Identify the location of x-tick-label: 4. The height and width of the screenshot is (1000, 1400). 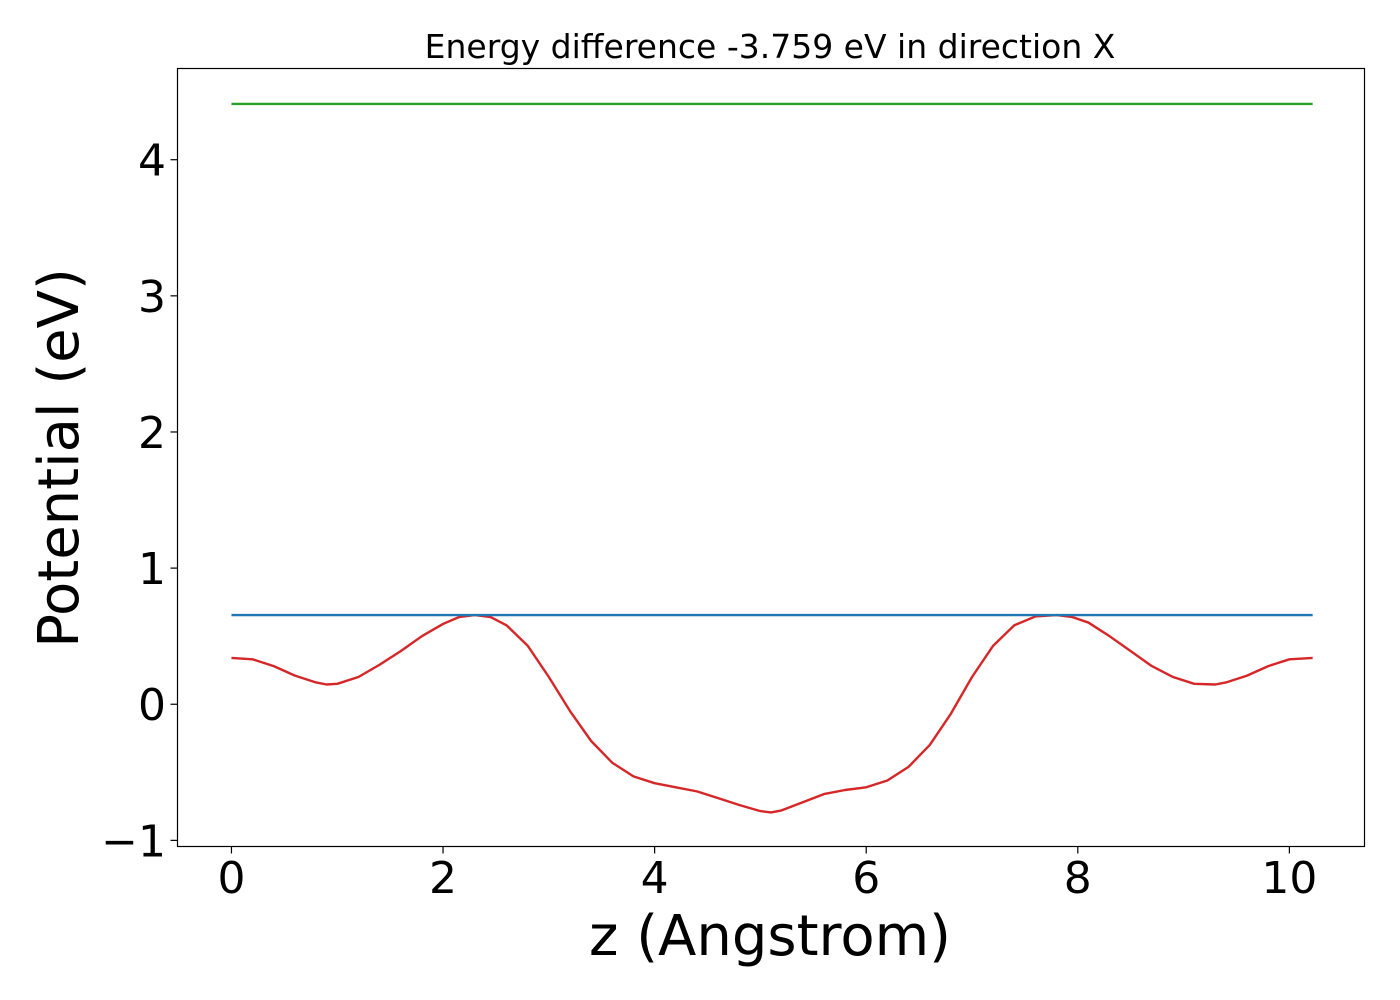
(655, 878).